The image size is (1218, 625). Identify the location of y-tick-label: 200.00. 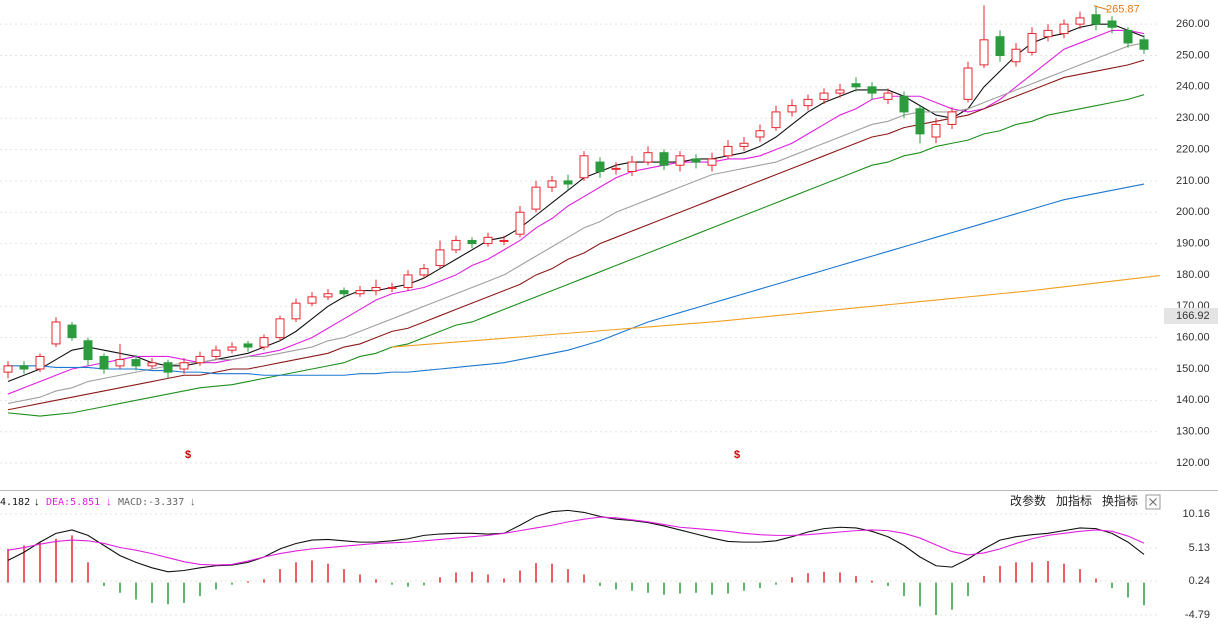
(1193, 212).